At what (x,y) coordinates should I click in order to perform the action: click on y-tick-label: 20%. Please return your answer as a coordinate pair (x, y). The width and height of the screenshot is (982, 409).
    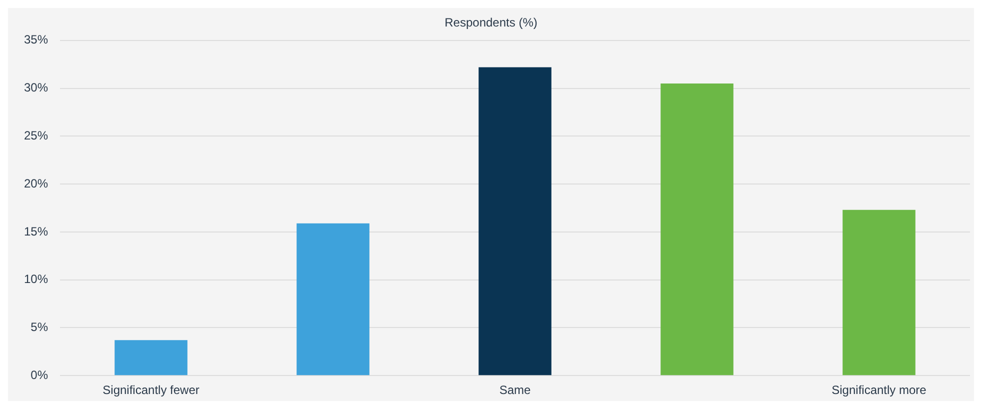
    Looking at the image, I should click on (36, 183).